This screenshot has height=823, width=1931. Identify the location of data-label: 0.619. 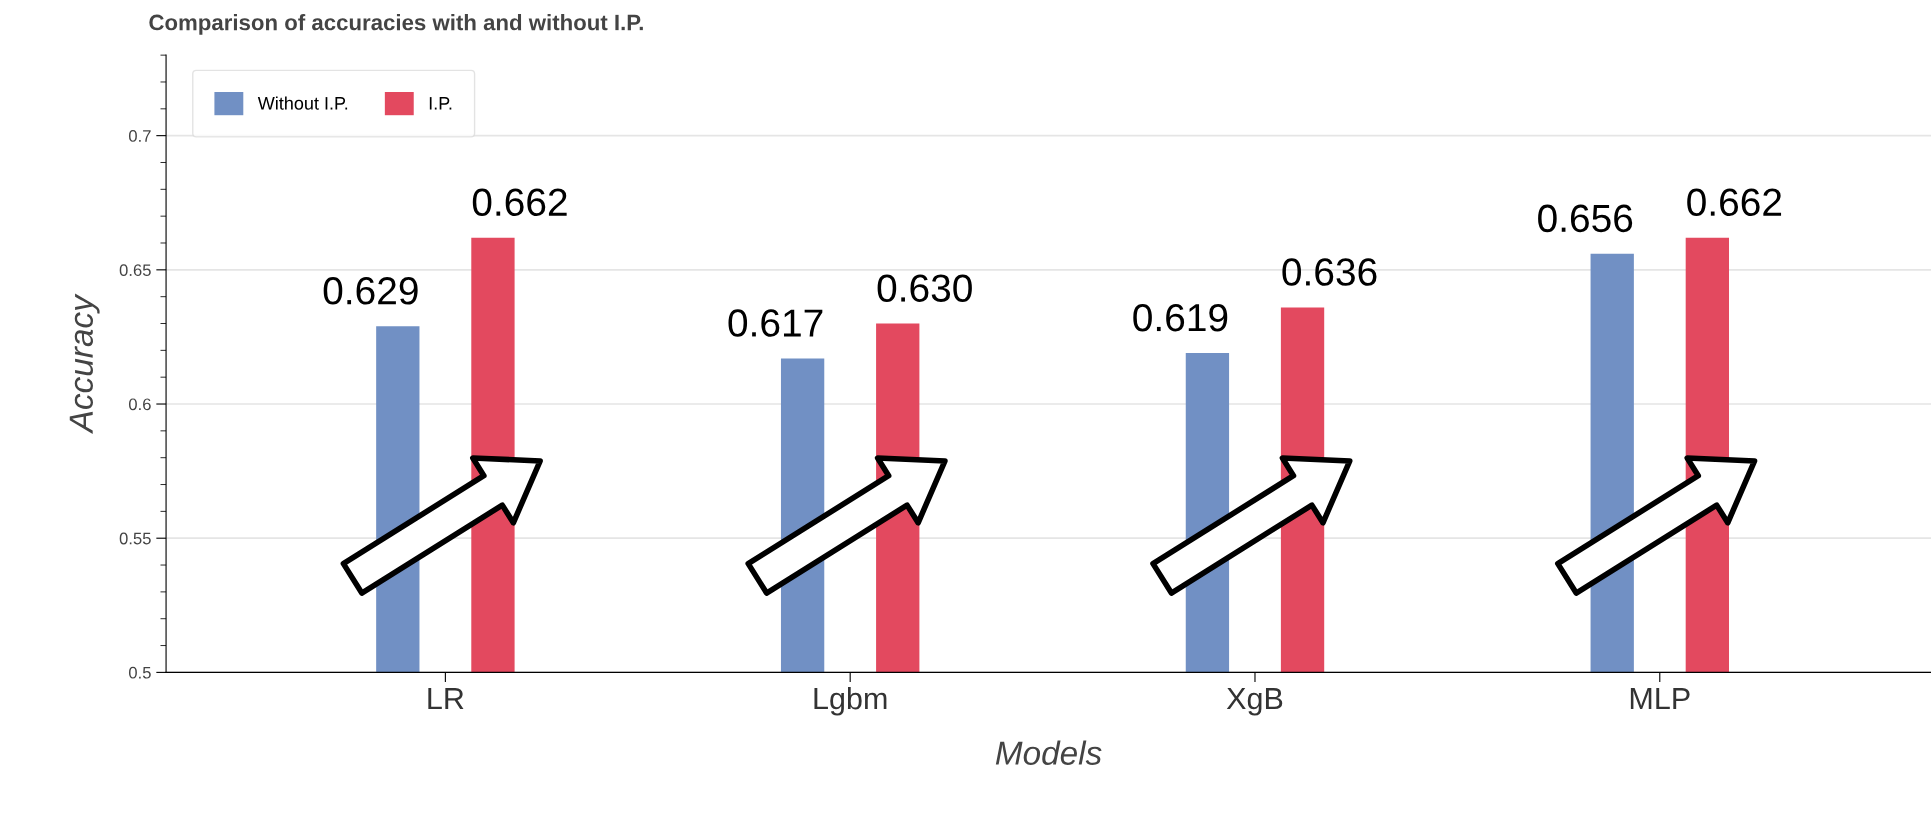
(1180, 317).